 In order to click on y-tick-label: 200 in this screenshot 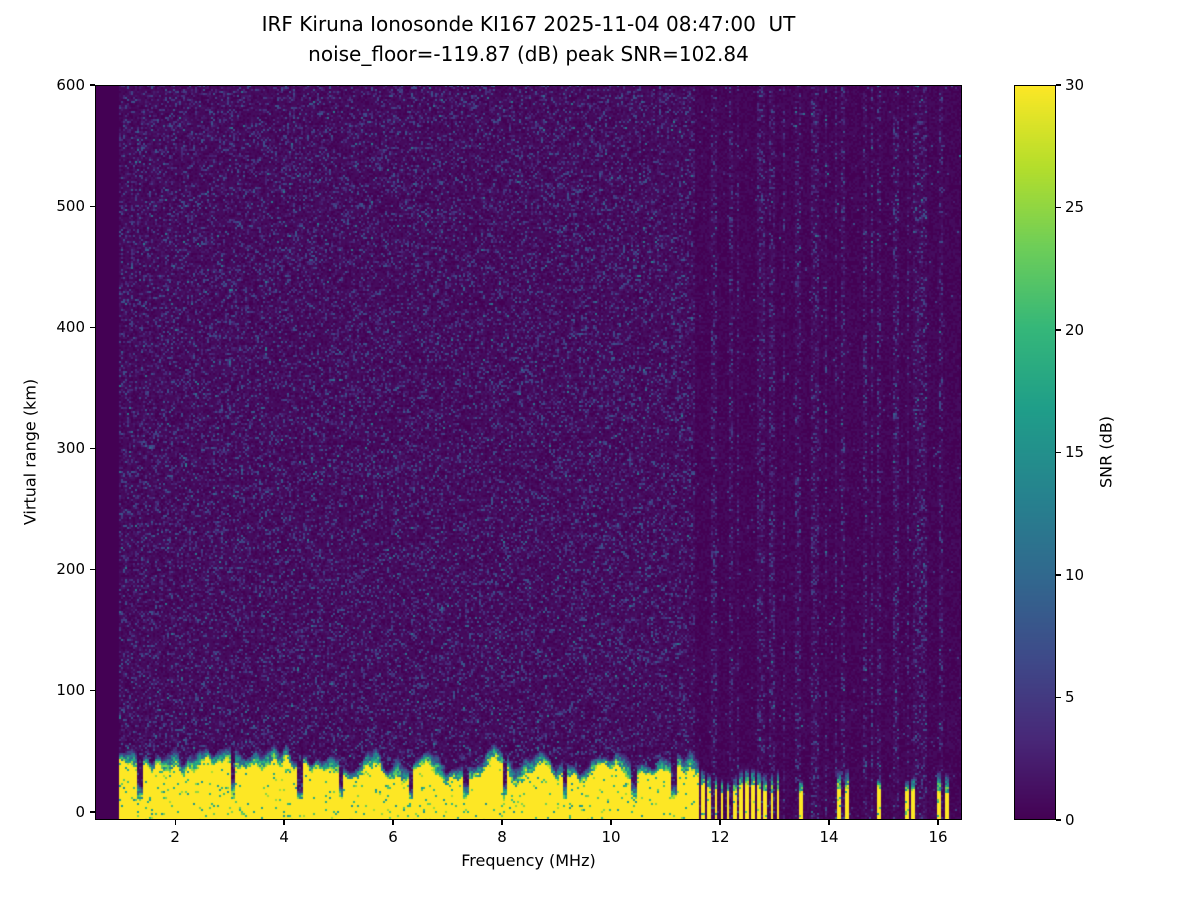, I will do `click(70, 569)`.